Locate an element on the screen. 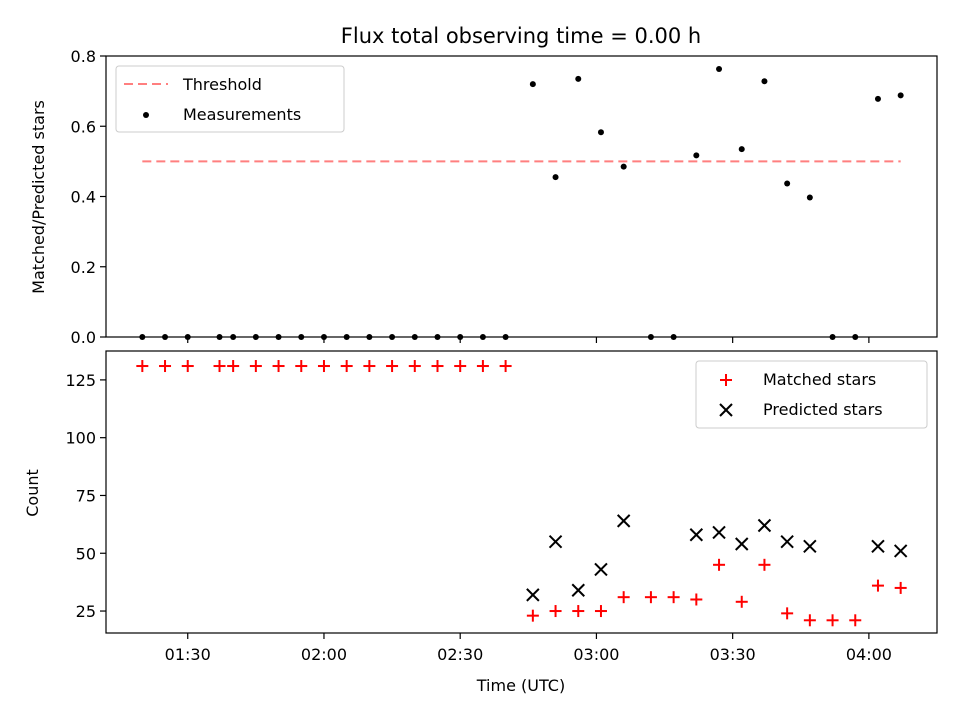  x-tick-label: 02:00 is located at coordinates (324, 654).